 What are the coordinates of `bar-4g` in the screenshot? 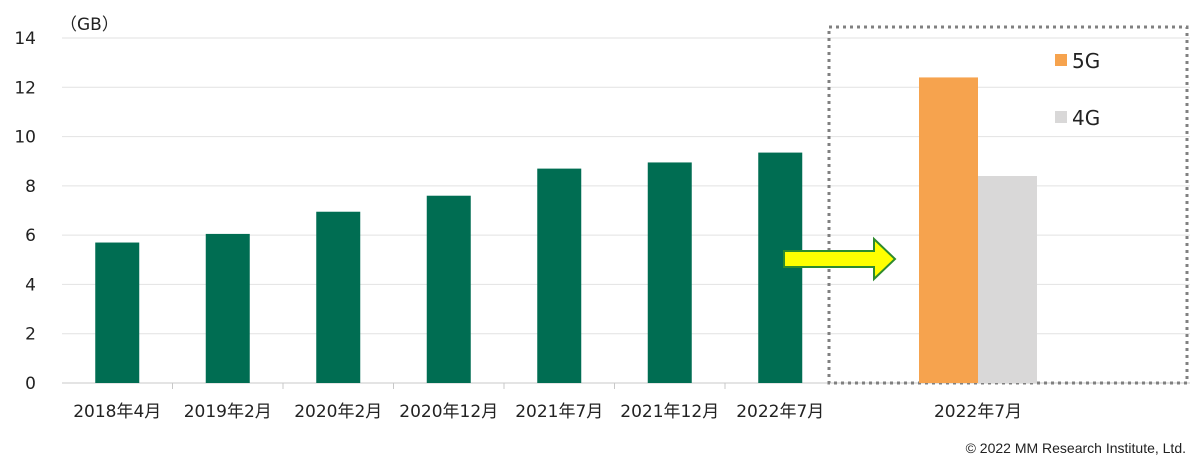 It's located at (1007, 279).